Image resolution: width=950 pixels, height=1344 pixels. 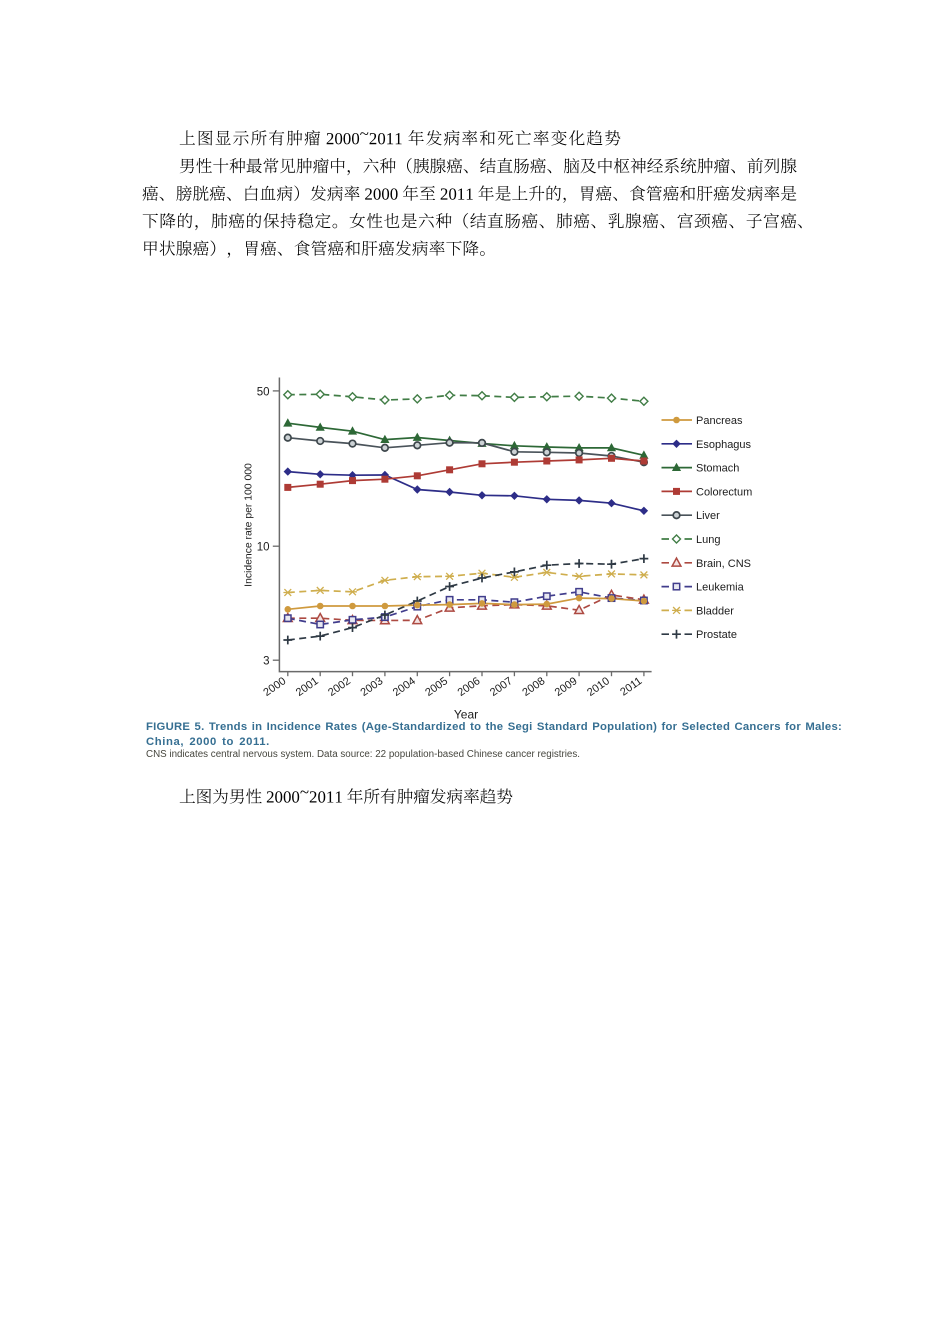 I want to click on svg-text: Lung, so click(x=708, y=540).